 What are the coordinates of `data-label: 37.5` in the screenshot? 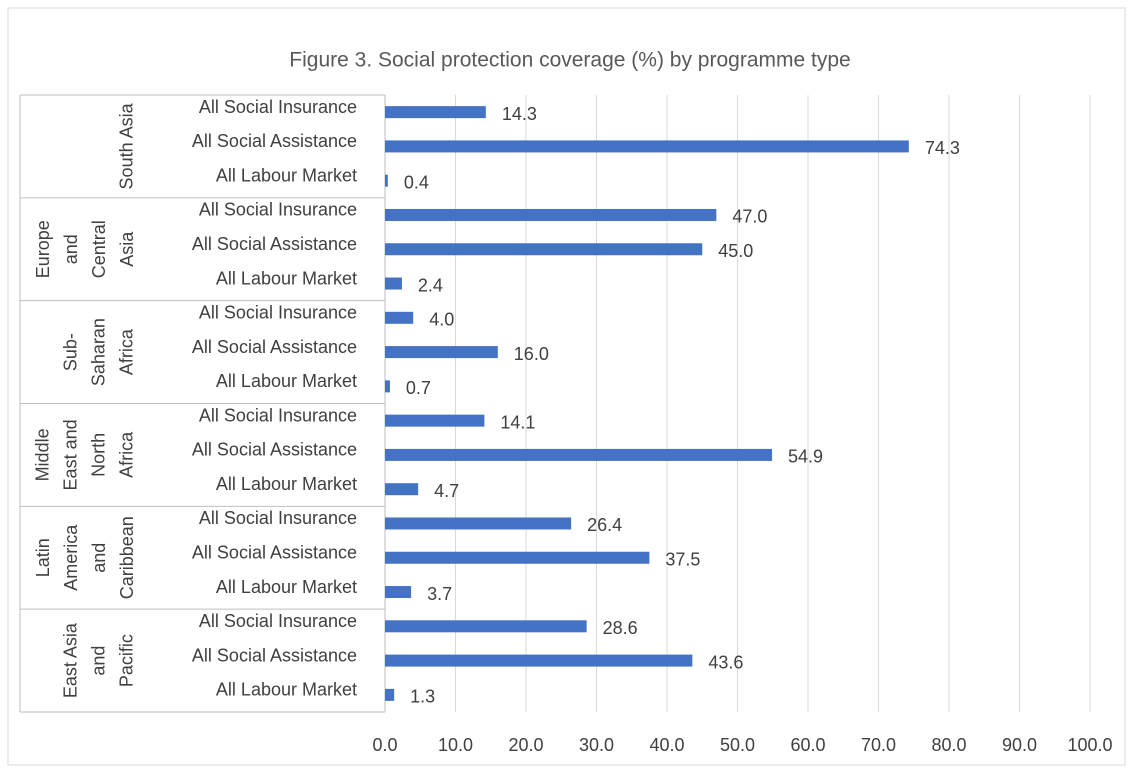 It's located at (682, 560).